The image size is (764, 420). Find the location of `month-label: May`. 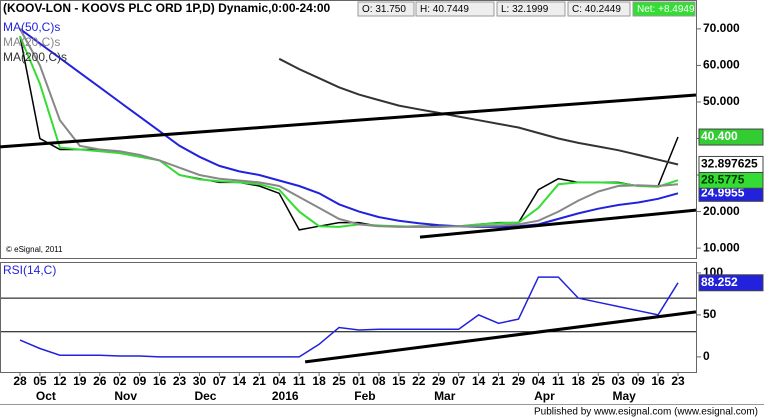

month-label: May is located at coordinates (625, 396).